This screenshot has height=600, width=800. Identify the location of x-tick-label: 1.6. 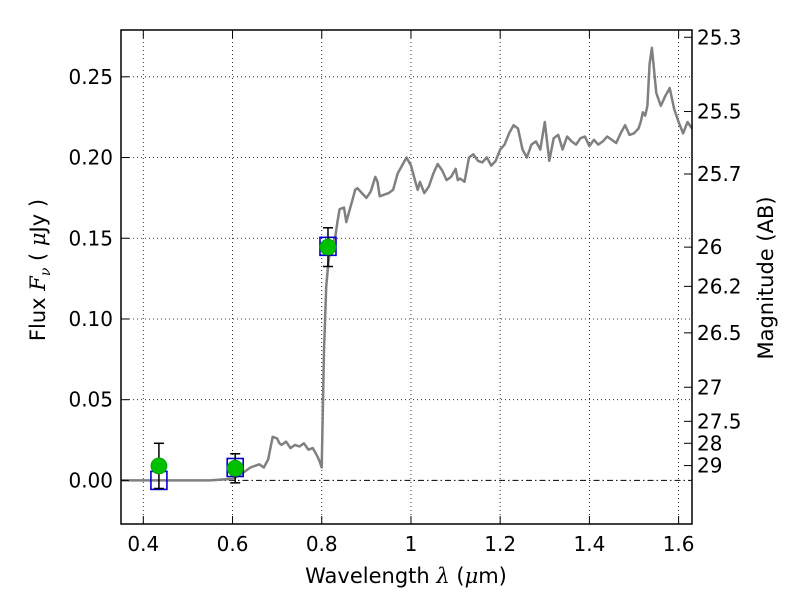
(679, 544).